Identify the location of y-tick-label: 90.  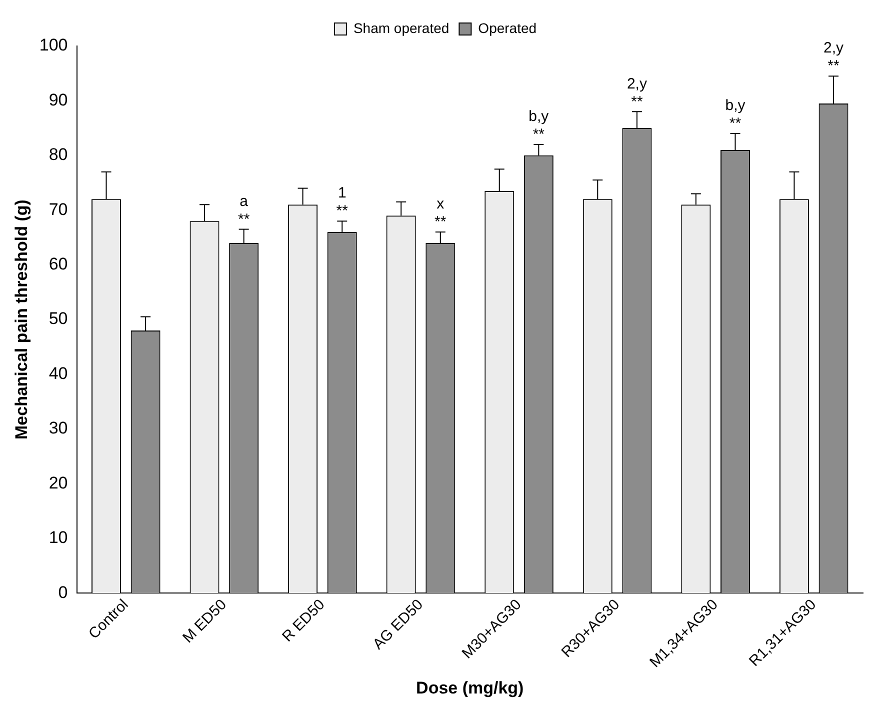
(58, 100).